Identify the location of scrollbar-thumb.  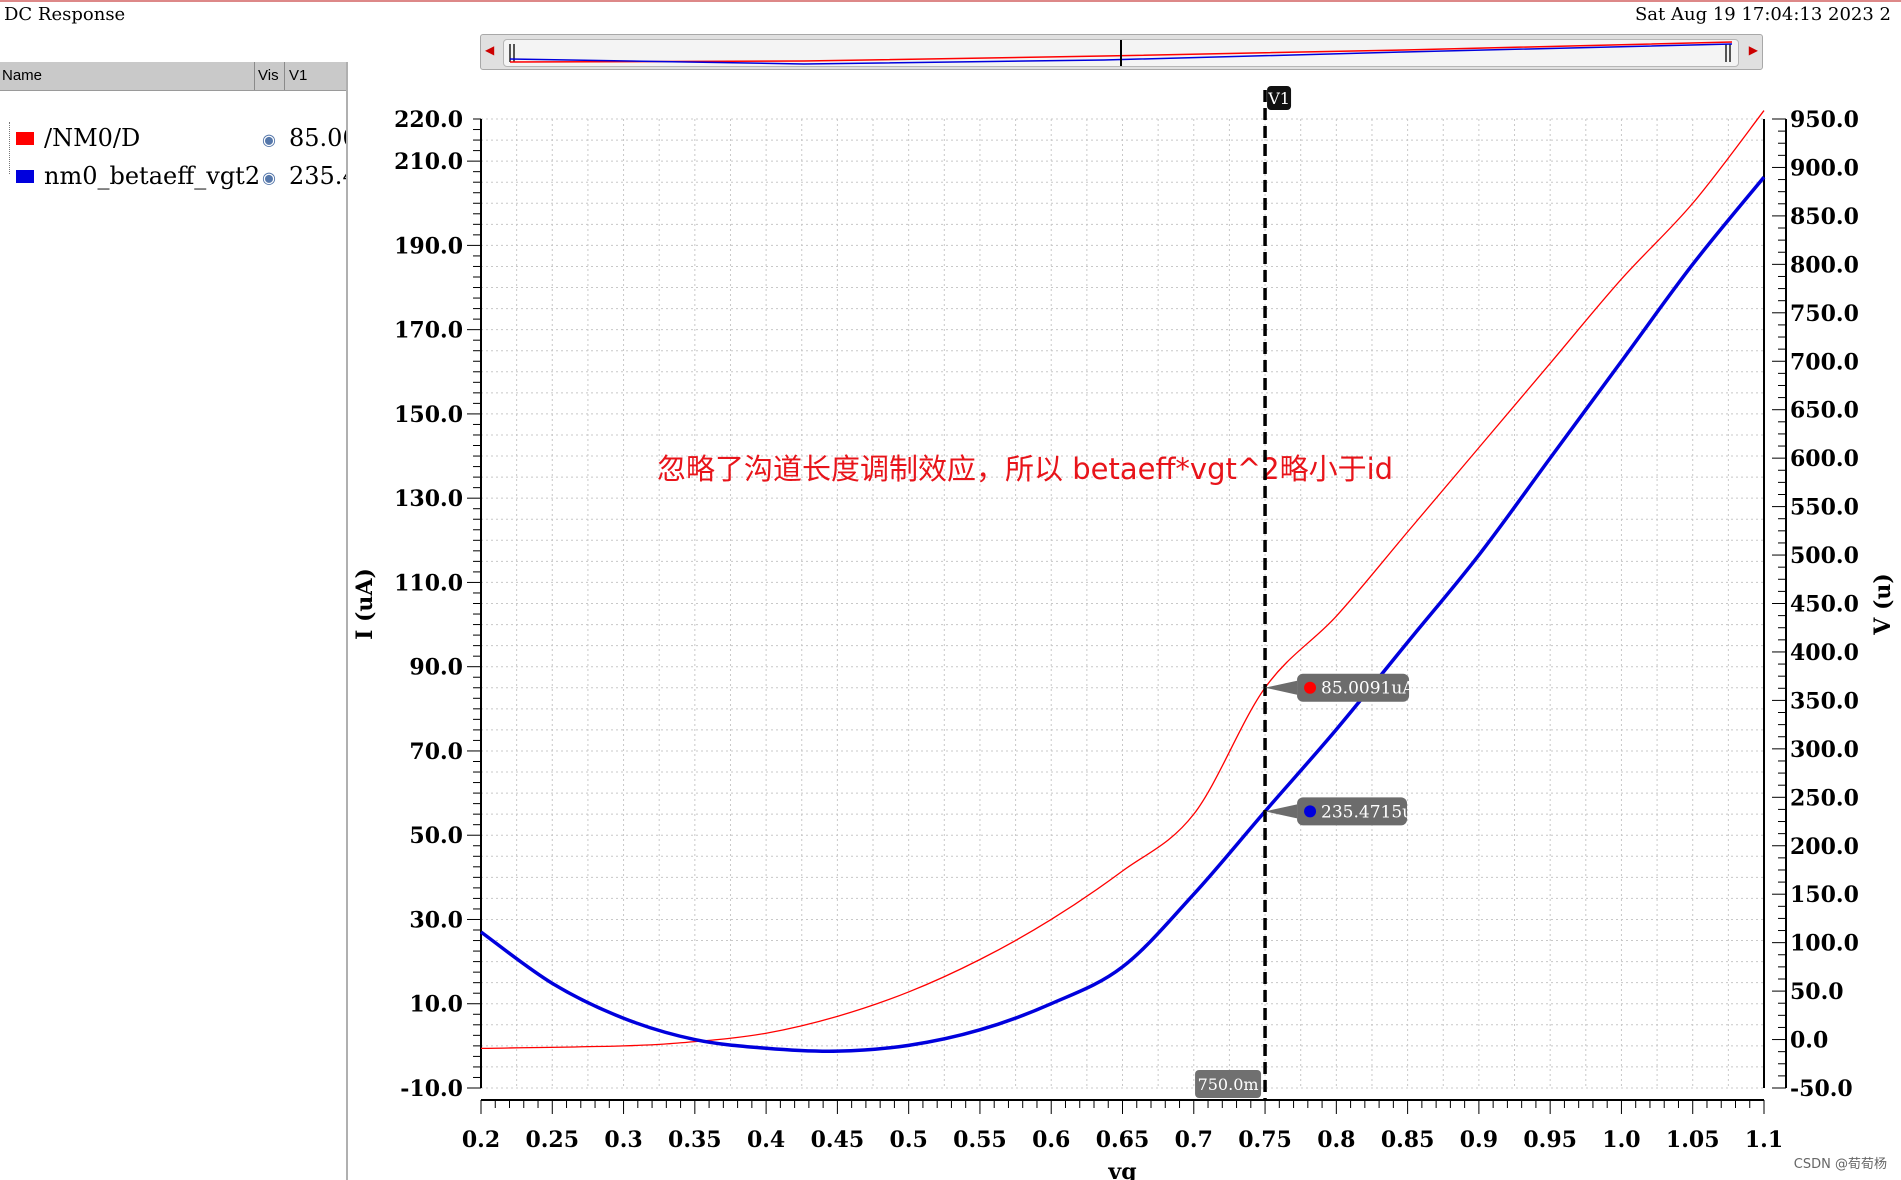
(1121, 53).